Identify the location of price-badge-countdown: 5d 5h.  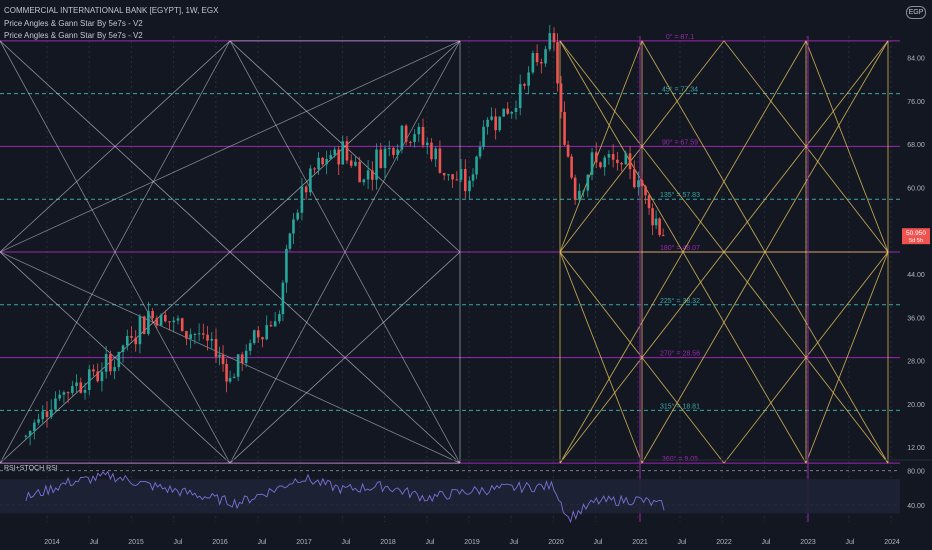
(916, 241).